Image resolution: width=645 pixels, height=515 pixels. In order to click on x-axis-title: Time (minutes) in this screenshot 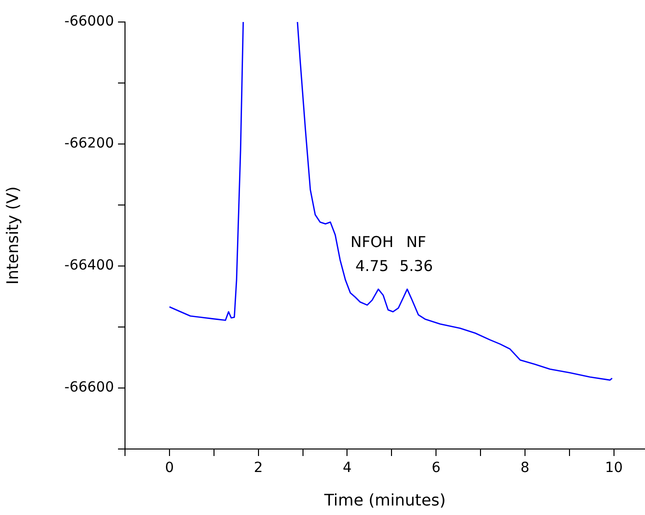, I will do `click(384, 500)`.